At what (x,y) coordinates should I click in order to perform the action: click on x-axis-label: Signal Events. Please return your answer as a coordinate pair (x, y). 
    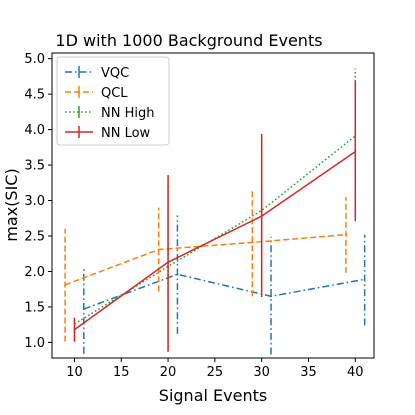
    Looking at the image, I should click on (213, 395).